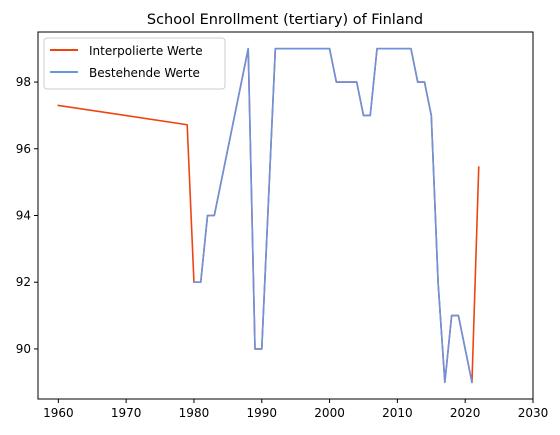 Image resolution: width=560 pixels, height=435 pixels. What do you see at coordinates (23, 149) in the screenshot?
I see `y-tick-label-96: 96` at bounding box center [23, 149].